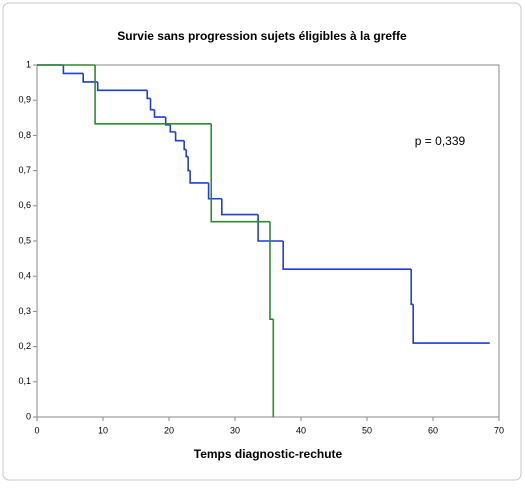 The width and height of the screenshot is (525, 489). I want to click on y-tick-label: 0,2, so click(24, 346).